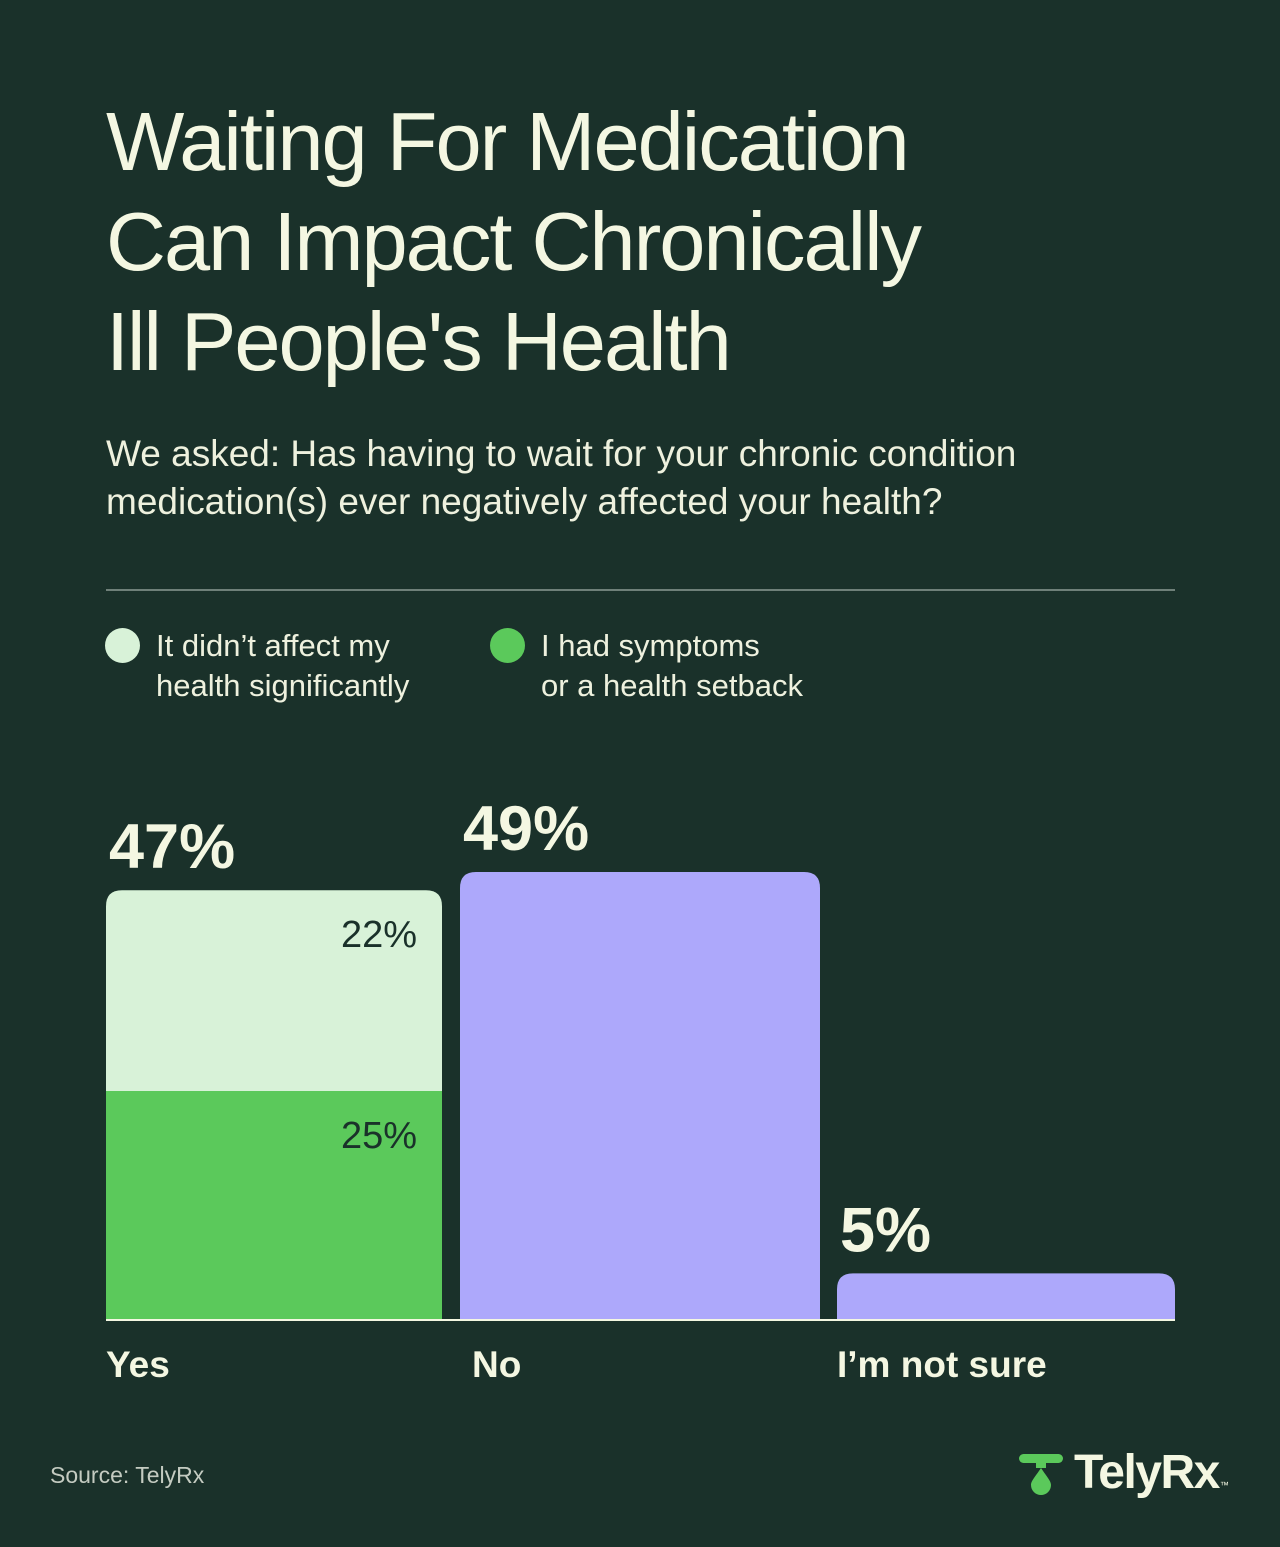  Describe the element at coordinates (1041, 1474) in the screenshot. I see `telyrx-logo-icon` at that location.